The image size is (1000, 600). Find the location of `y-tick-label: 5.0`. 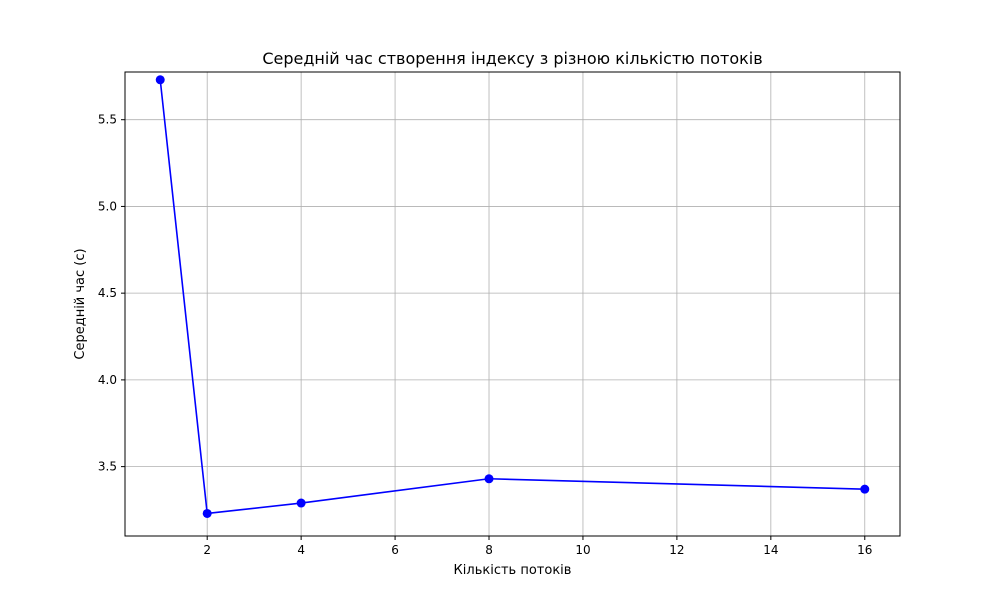

y-tick-label: 5.0 is located at coordinates (107, 206).